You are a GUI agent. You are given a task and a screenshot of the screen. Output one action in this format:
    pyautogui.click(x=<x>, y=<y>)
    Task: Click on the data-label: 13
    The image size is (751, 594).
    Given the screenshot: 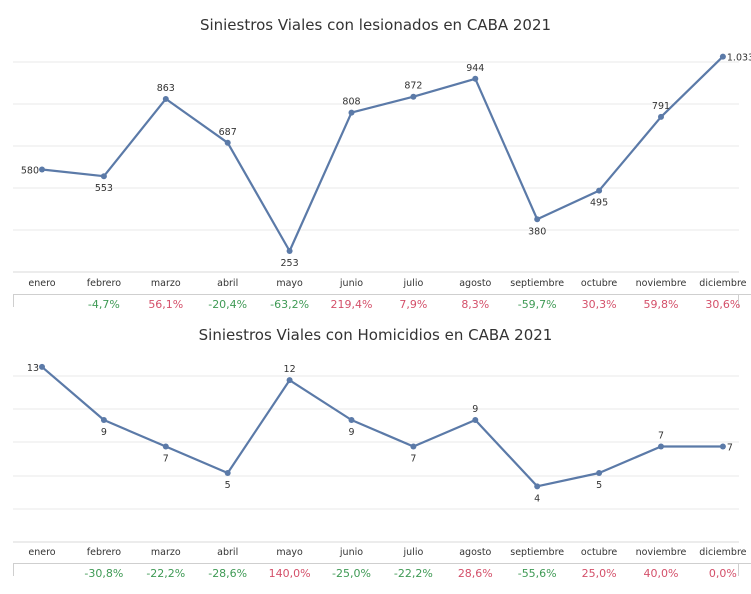 What is the action you would take?
    pyautogui.click(x=33, y=368)
    